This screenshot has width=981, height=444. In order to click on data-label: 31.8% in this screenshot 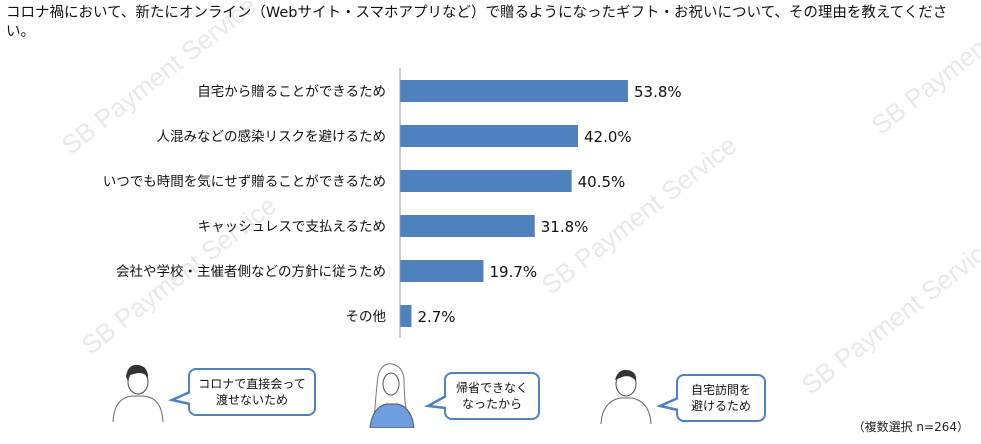, I will do `click(565, 227)`.